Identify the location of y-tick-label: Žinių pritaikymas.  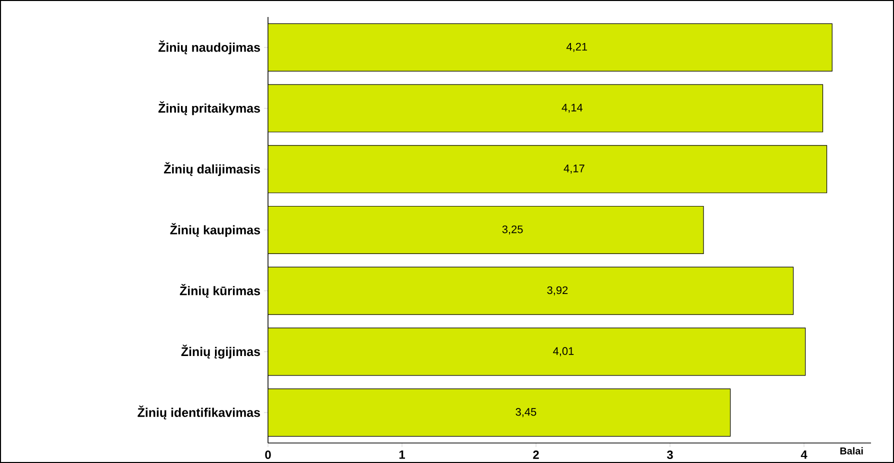
(209, 108).